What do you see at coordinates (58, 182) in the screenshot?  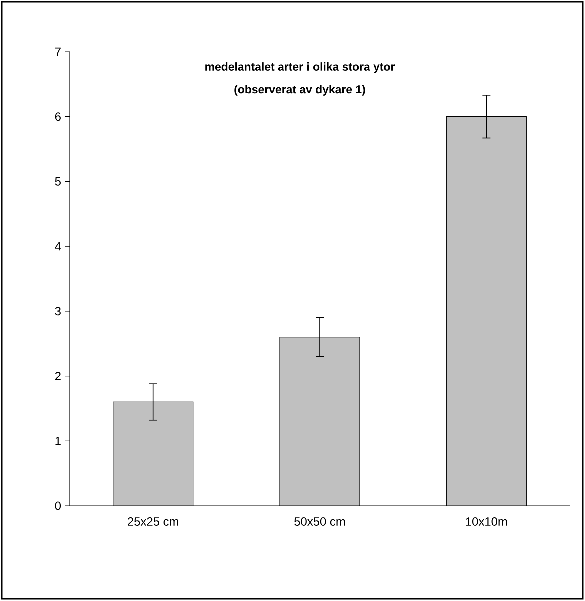 I see `y-tick-label: 5` at bounding box center [58, 182].